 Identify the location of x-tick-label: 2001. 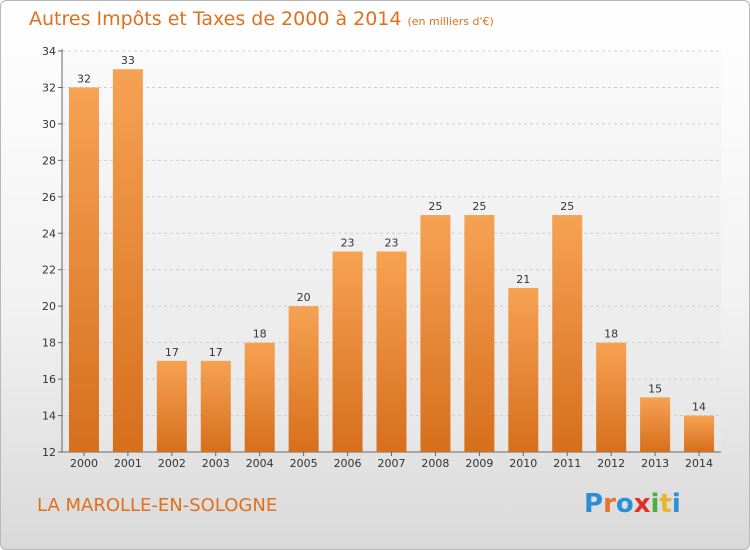
(128, 463).